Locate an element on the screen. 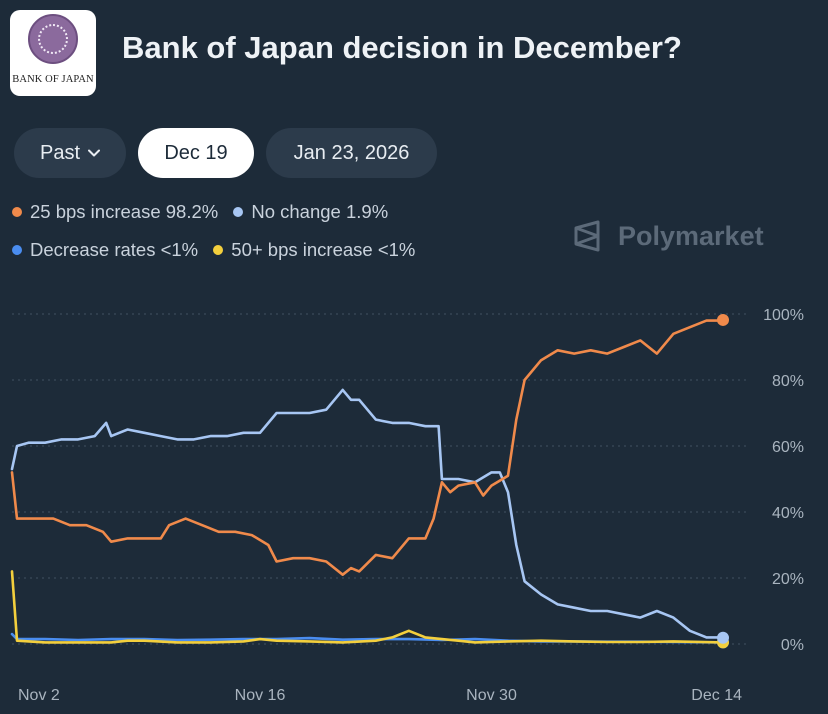  y-tick-label: 100% is located at coordinates (783, 315).